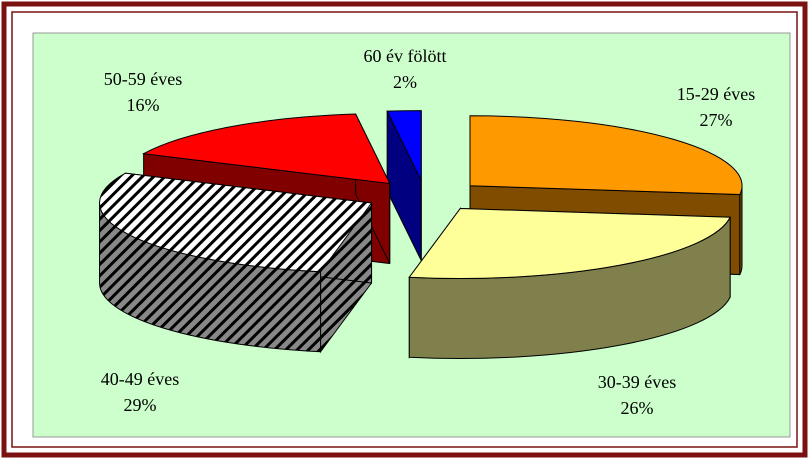  What do you see at coordinates (741, 230) in the screenshot?
I see `pie-side` at bounding box center [741, 230].